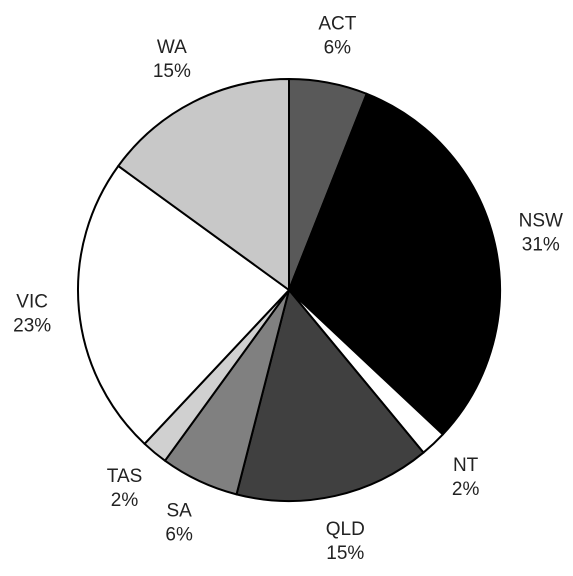 This screenshot has height=576, width=573. What do you see at coordinates (179, 510) in the screenshot?
I see `category-label: SA` at bounding box center [179, 510].